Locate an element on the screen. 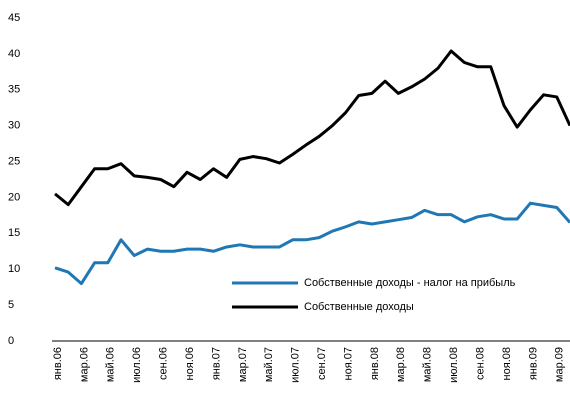 The width and height of the screenshot is (570, 400). x-tick-label: сен.06 is located at coordinates (164, 363).